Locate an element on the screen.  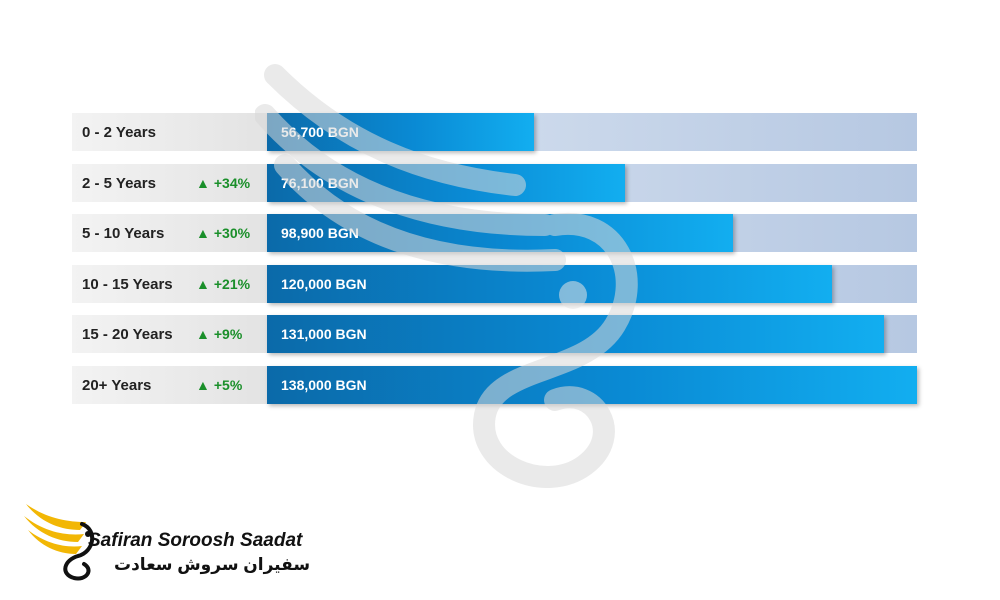
bar-track: 131,000 BGN is located at coordinates (592, 334).